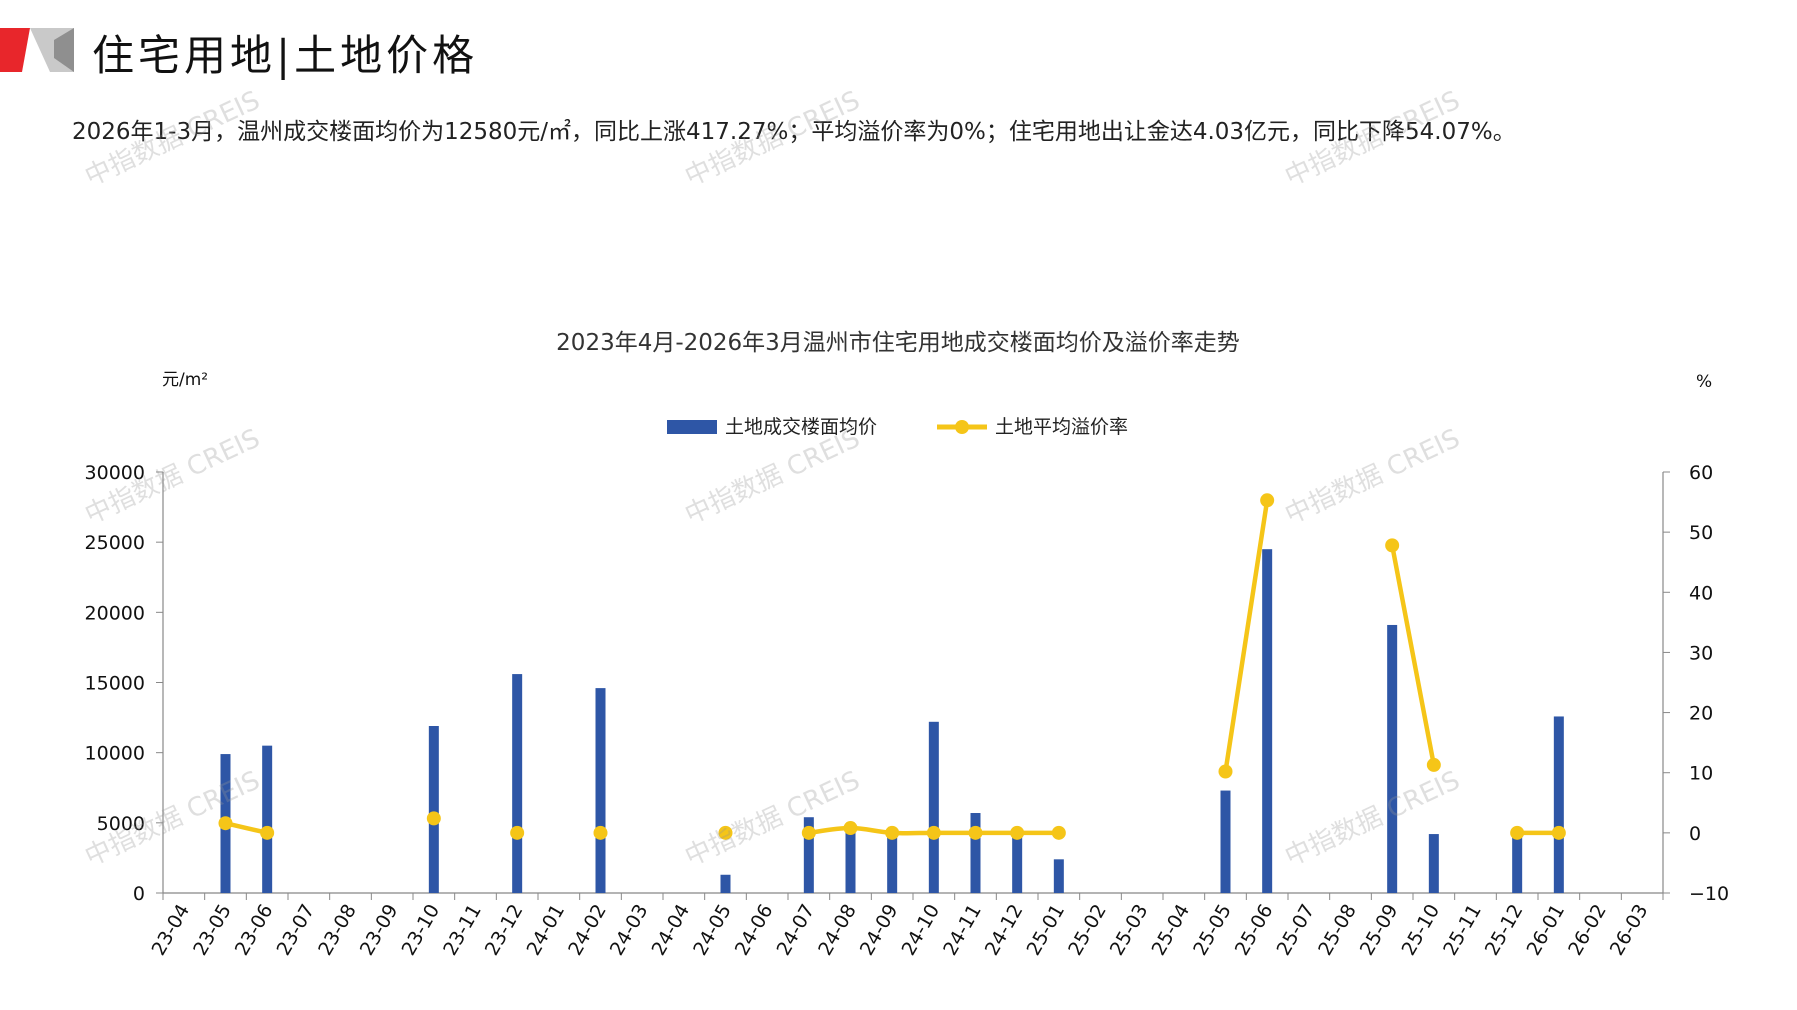  Describe the element at coordinates (462, 930) in the screenshot. I see `x-tick-label: 23-11` at that location.